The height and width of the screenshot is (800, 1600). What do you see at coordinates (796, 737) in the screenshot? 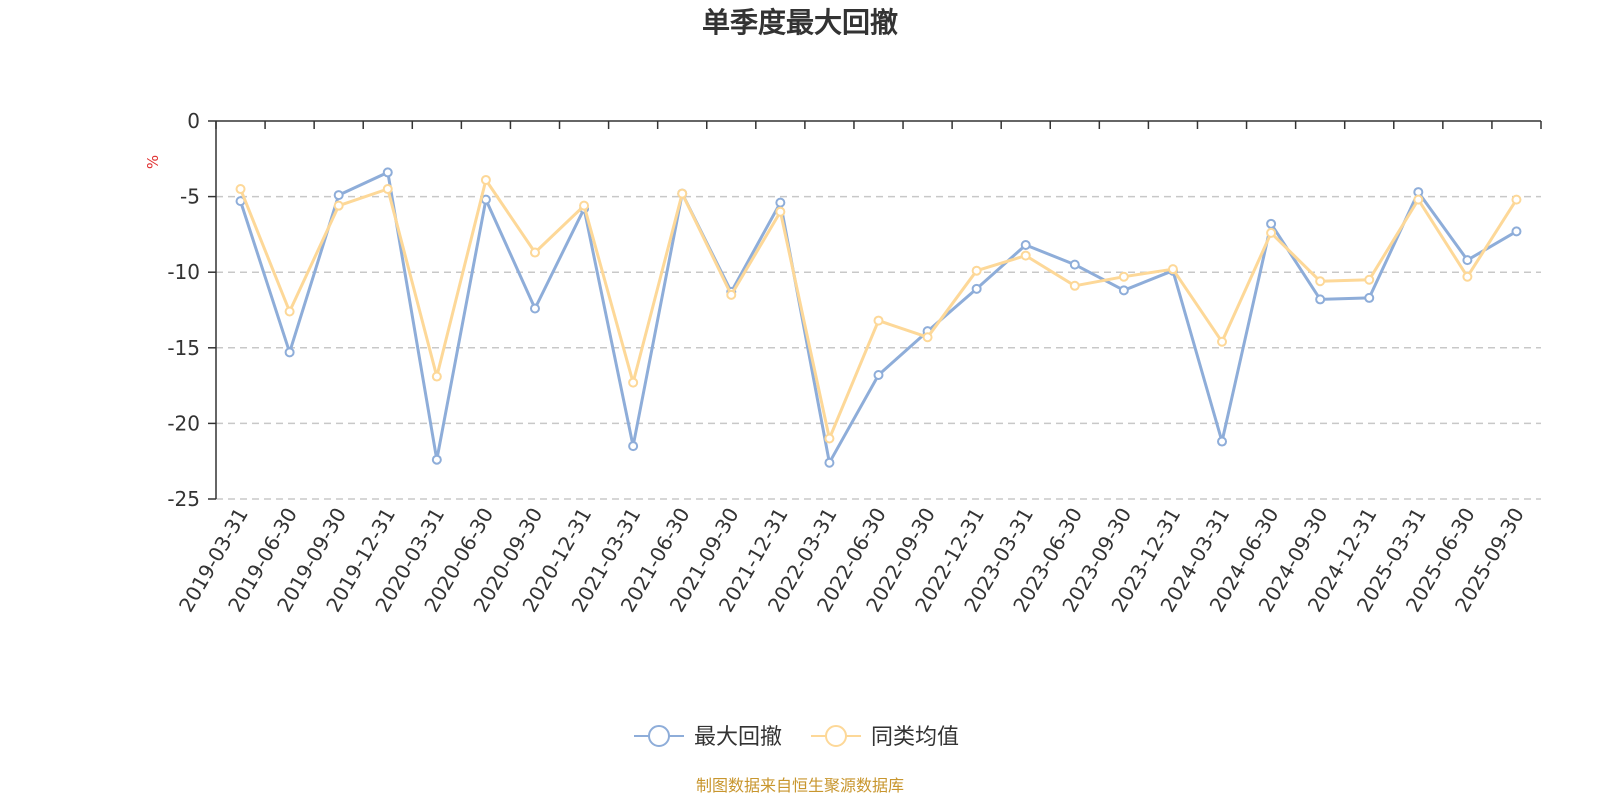
I see `legend: 最大回撤 同类均值` at bounding box center [796, 737].